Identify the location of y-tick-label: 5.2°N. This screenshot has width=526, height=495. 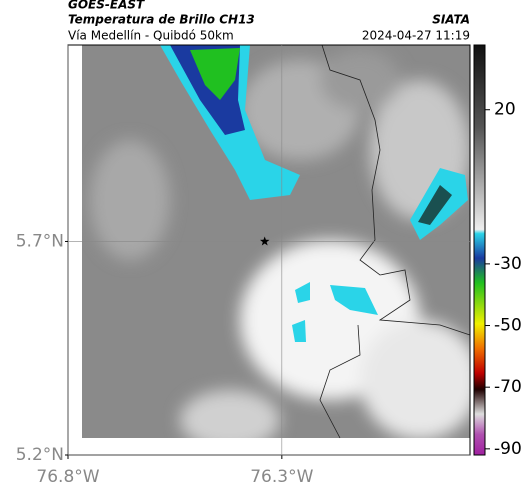
(40, 455).